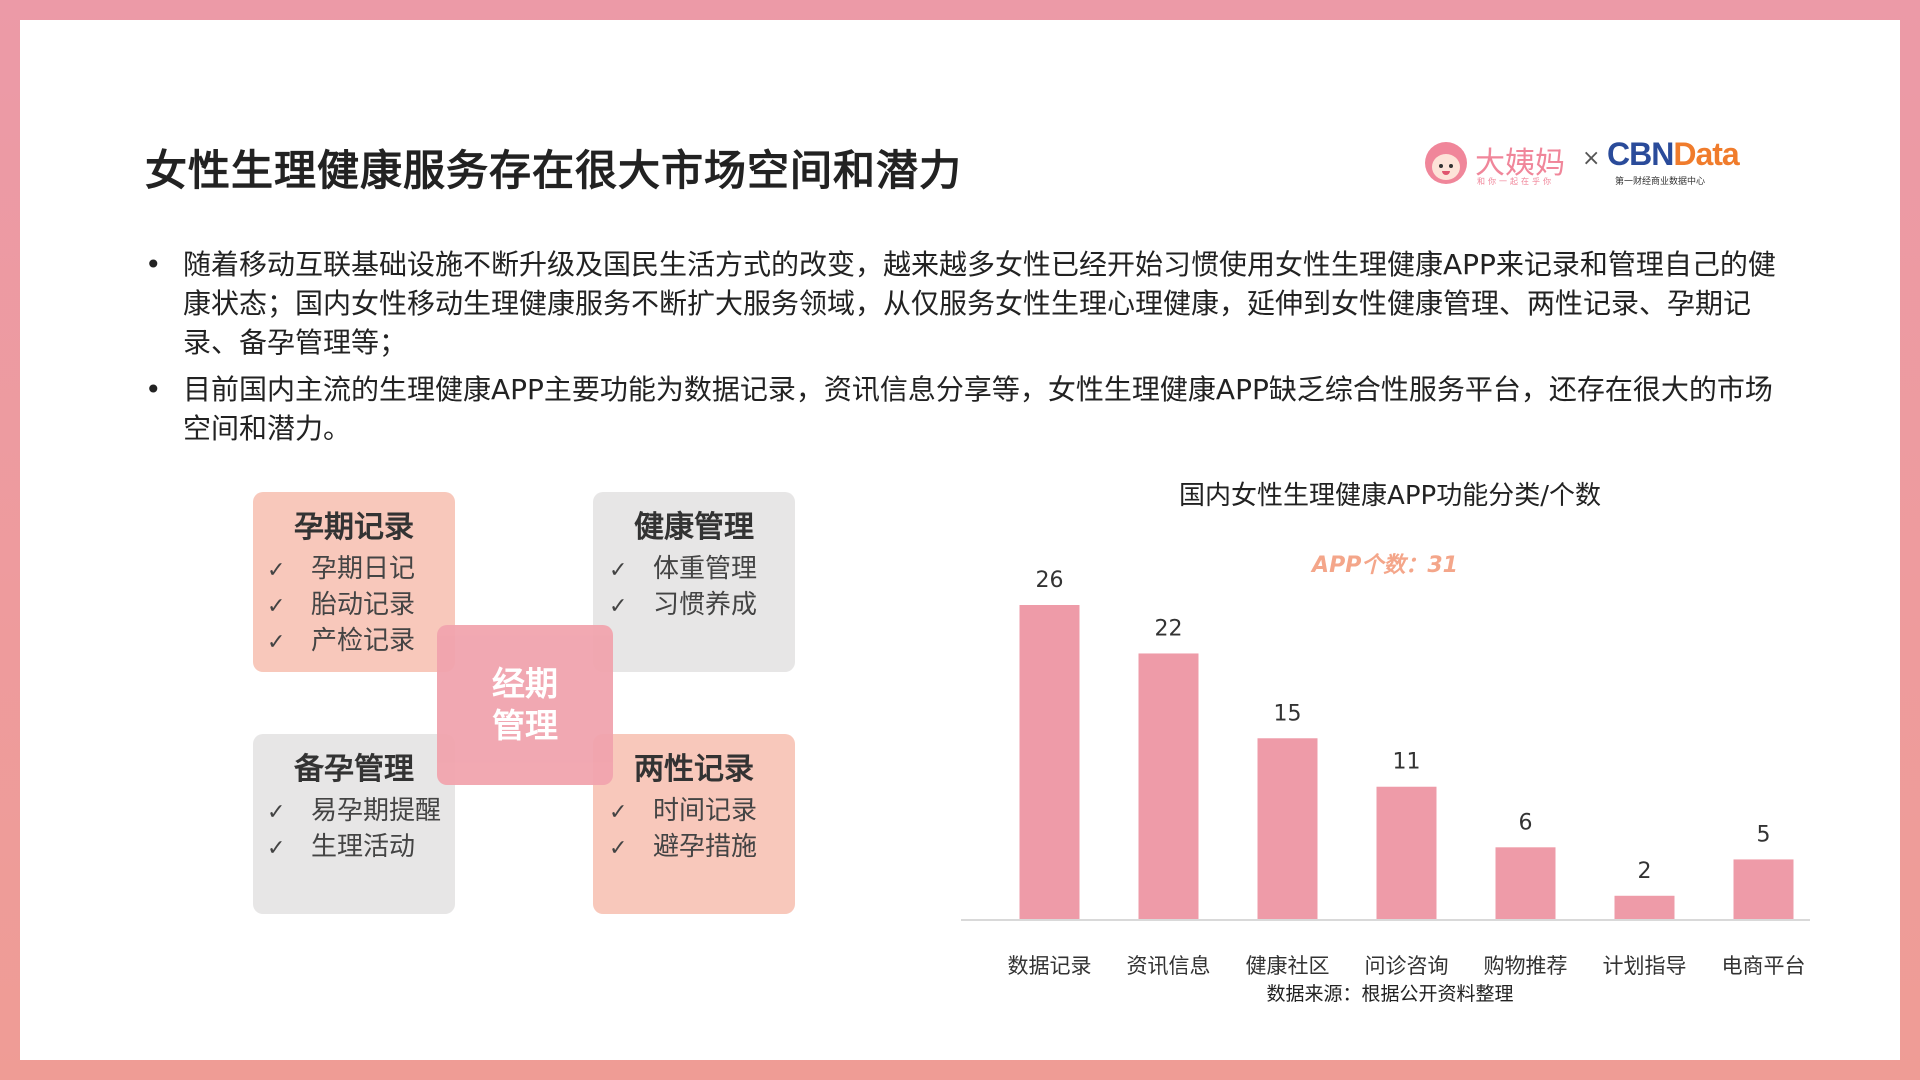 Image resolution: width=1920 pixels, height=1080 pixels. What do you see at coordinates (341, 570) in the screenshot?
I see `box-item: ✓ 孕期日记` at bounding box center [341, 570].